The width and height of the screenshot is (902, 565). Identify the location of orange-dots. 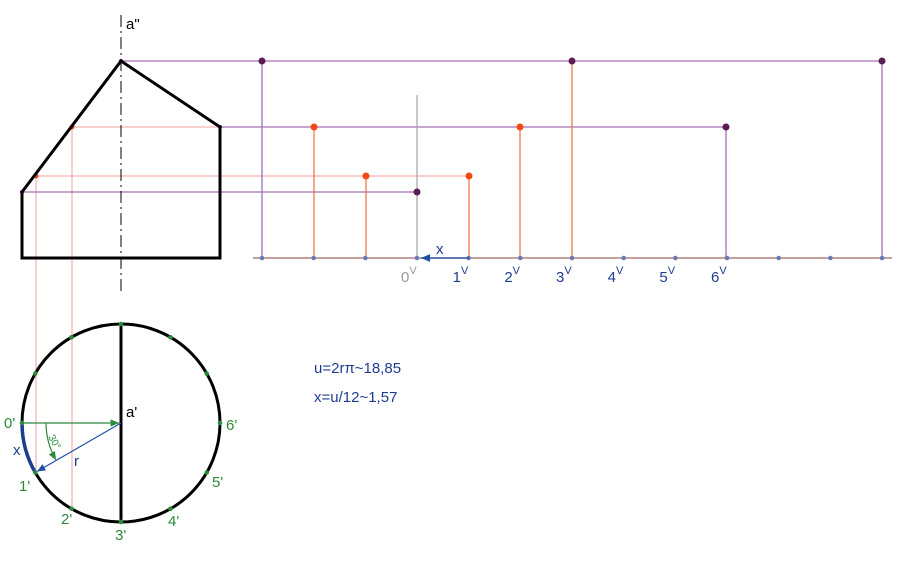
(278, 151).